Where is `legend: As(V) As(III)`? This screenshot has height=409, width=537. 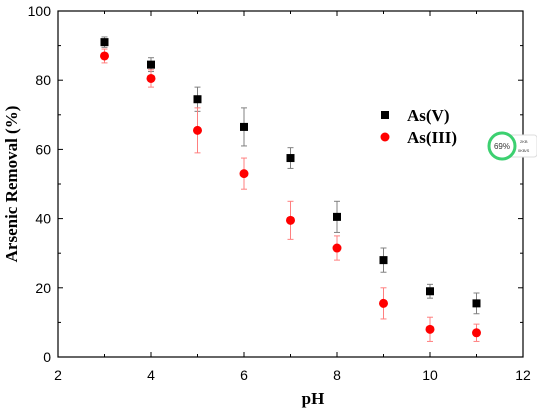
legend: As(V) As(III) is located at coordinates (418, 126).